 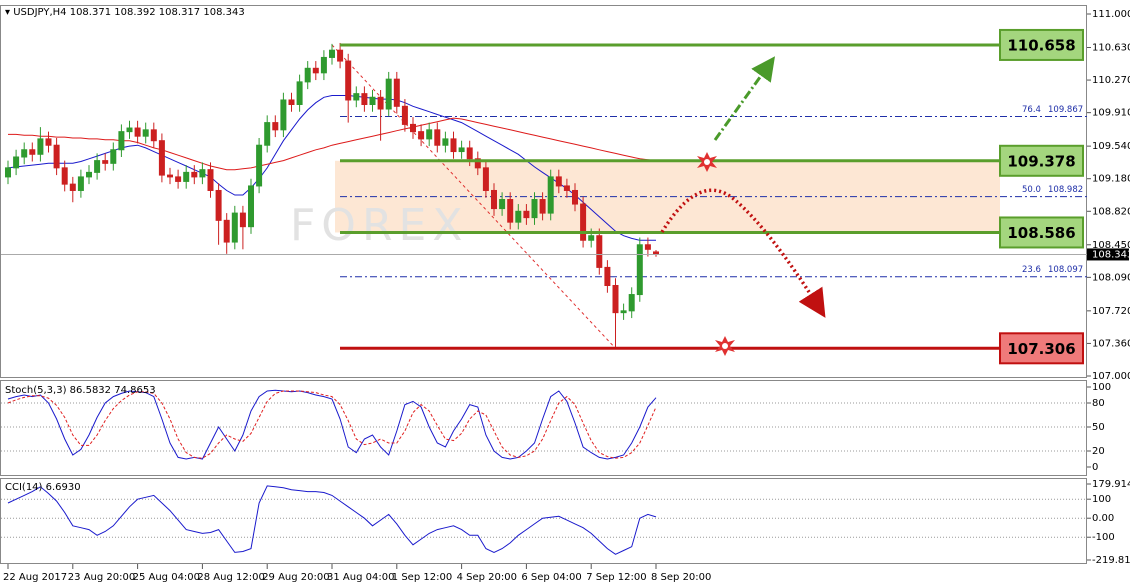 I want to click on burst-icon, so click(x=707, y=162).